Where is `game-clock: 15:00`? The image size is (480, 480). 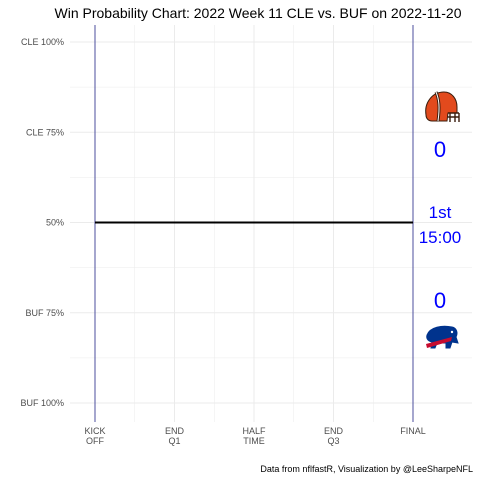 game-clock: 15:00 is located at coordinates (440, 237).